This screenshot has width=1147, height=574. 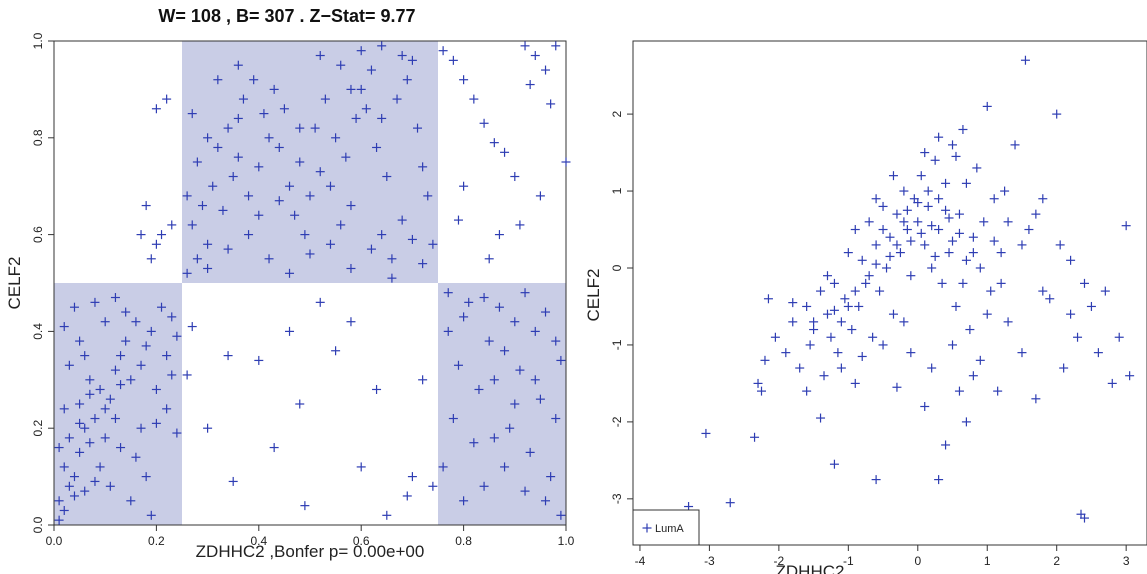 What do you see at coordinates (917, 561) in the screenshot?
I see `x-tick-label: 0` at bounding box center [917, 561].